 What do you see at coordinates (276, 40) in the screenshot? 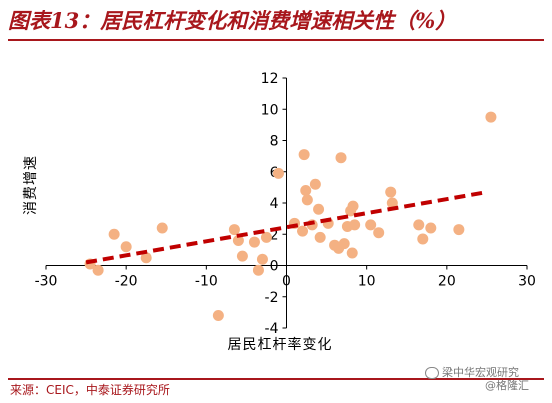
I see `title-divider` at bounding box center [276, 40].